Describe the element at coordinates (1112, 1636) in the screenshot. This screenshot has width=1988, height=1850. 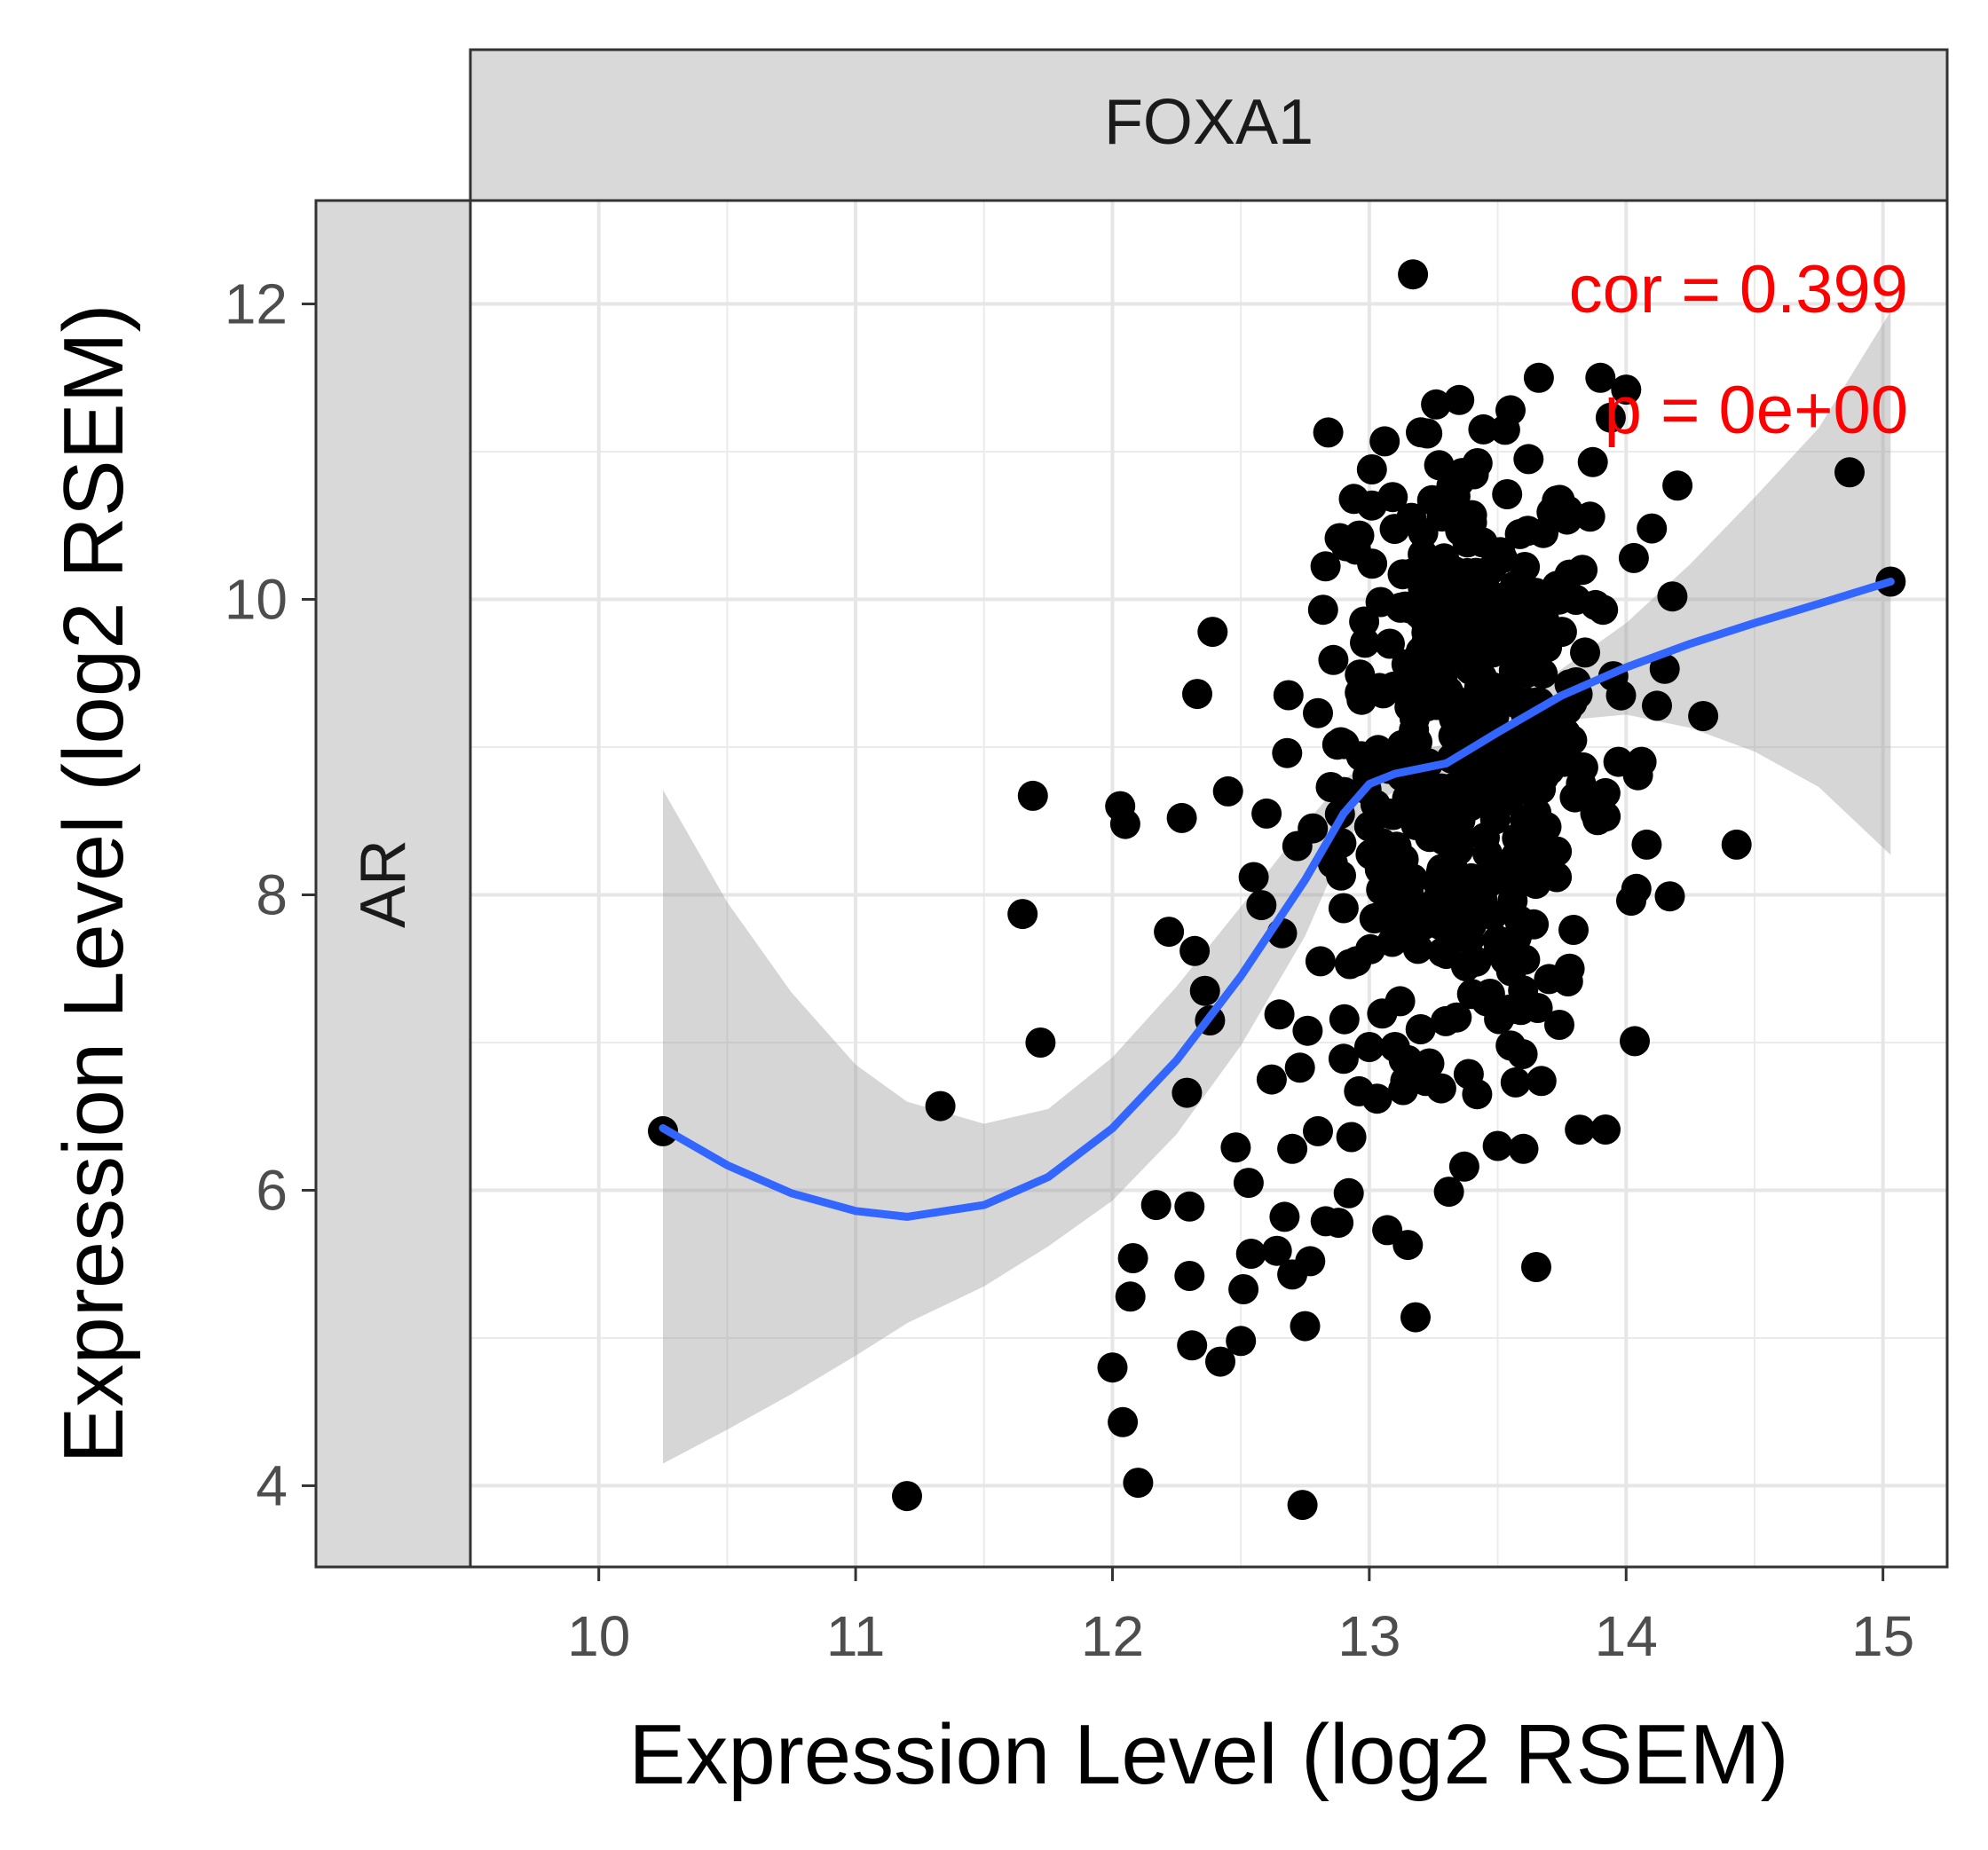
I see `x-tick-label: 12` at that location.